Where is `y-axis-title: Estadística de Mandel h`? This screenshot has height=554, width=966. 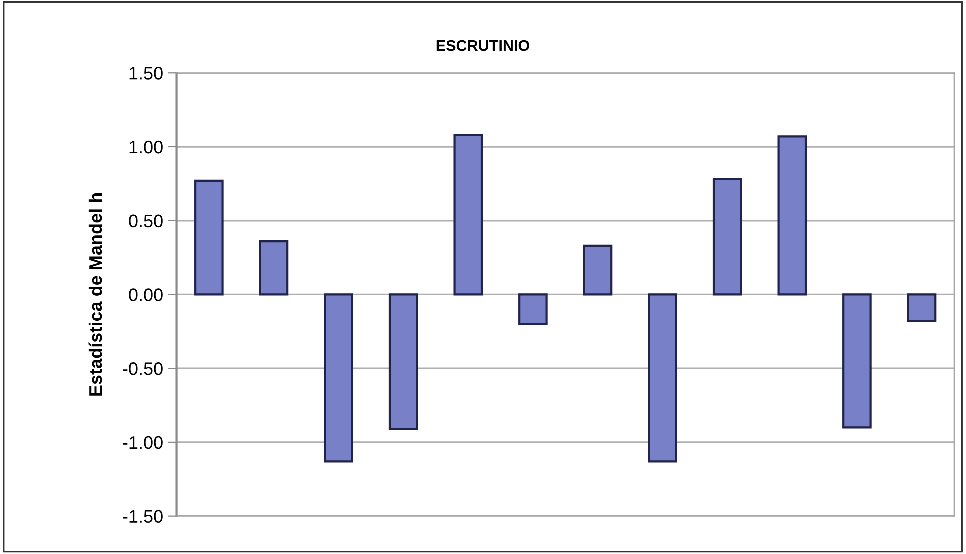
y-axis-title: Estadística de Mandel h is located at coordinates (95, 294).